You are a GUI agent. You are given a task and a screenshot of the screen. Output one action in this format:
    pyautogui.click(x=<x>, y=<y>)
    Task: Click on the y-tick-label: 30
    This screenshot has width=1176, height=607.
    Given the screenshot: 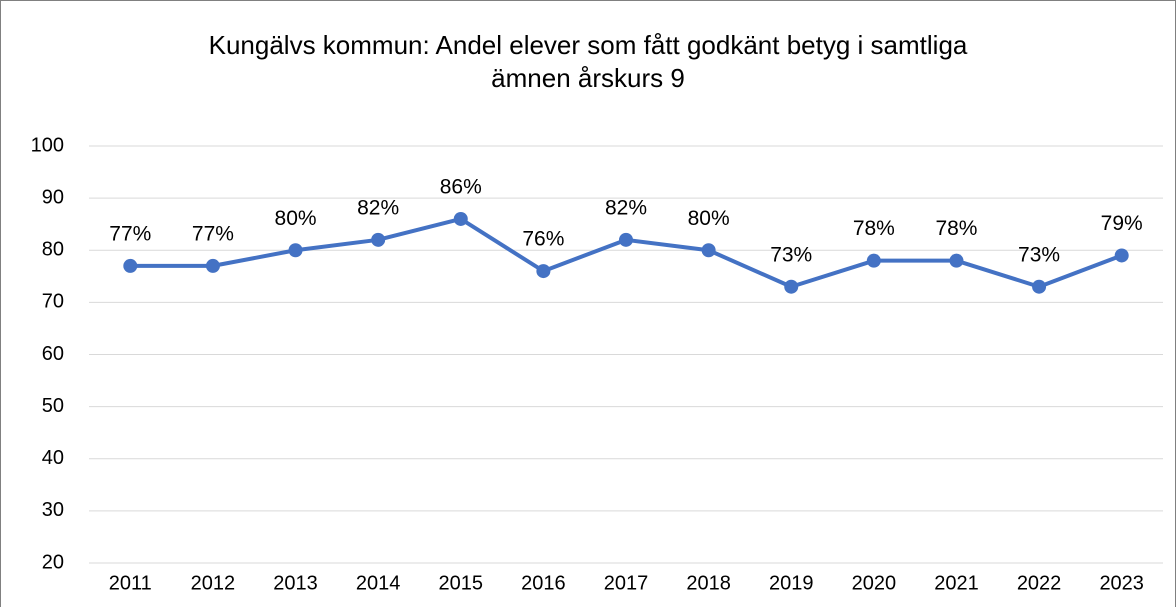 What is the action you would take?
    pyautogui.click(x=53, y=510)
    